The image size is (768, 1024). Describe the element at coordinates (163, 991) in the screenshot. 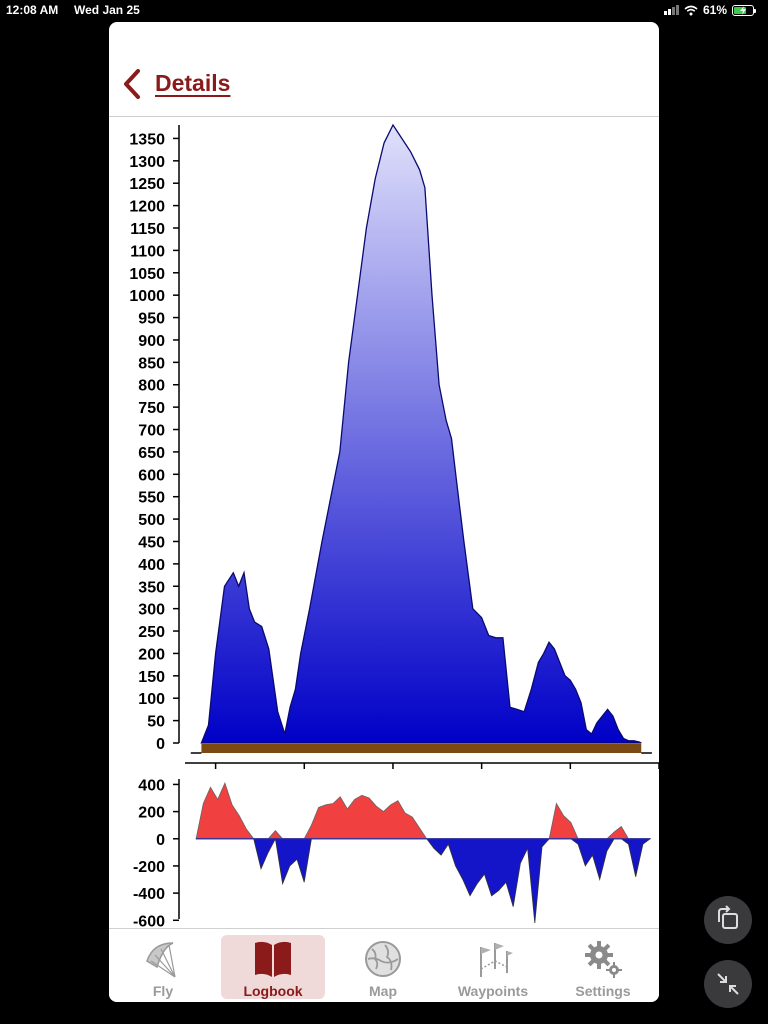

I see `tab-label: Fly` at that location.